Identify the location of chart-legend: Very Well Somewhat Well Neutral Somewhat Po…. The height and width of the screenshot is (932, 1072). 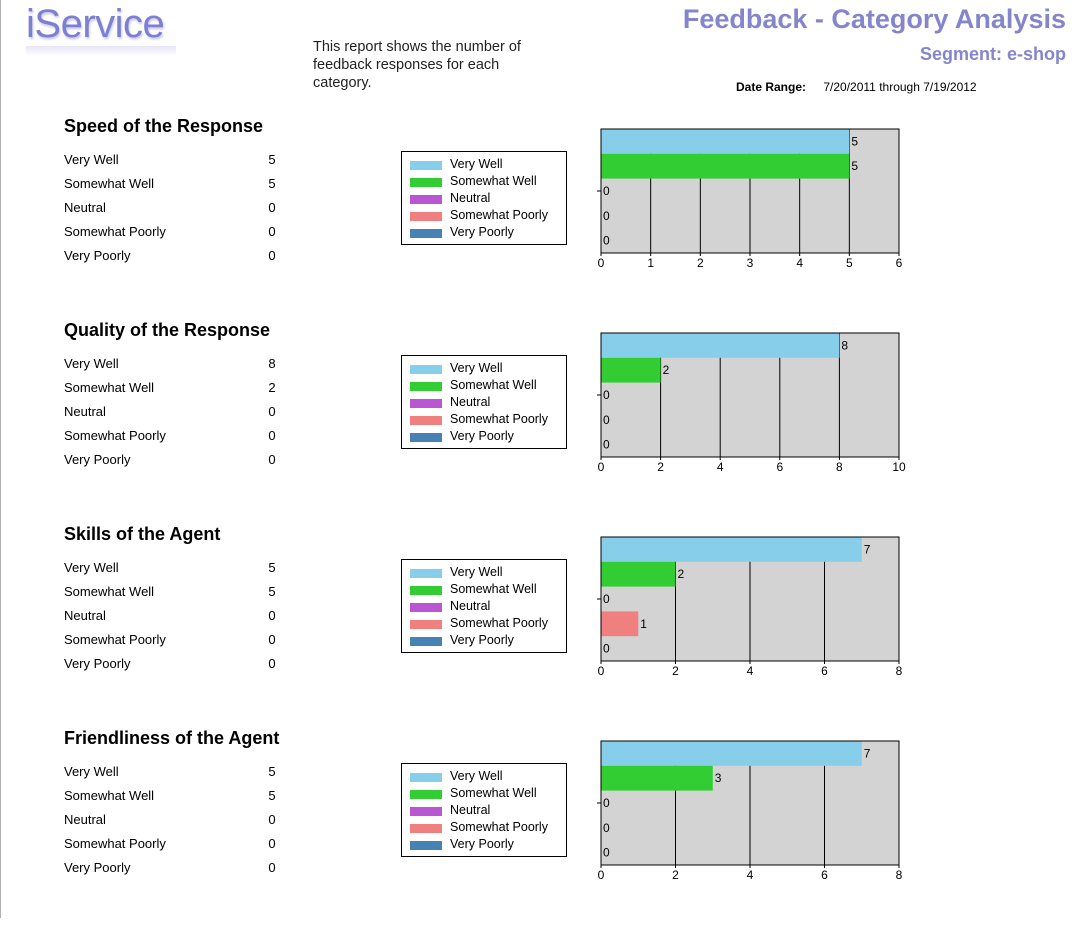
(484, 606).